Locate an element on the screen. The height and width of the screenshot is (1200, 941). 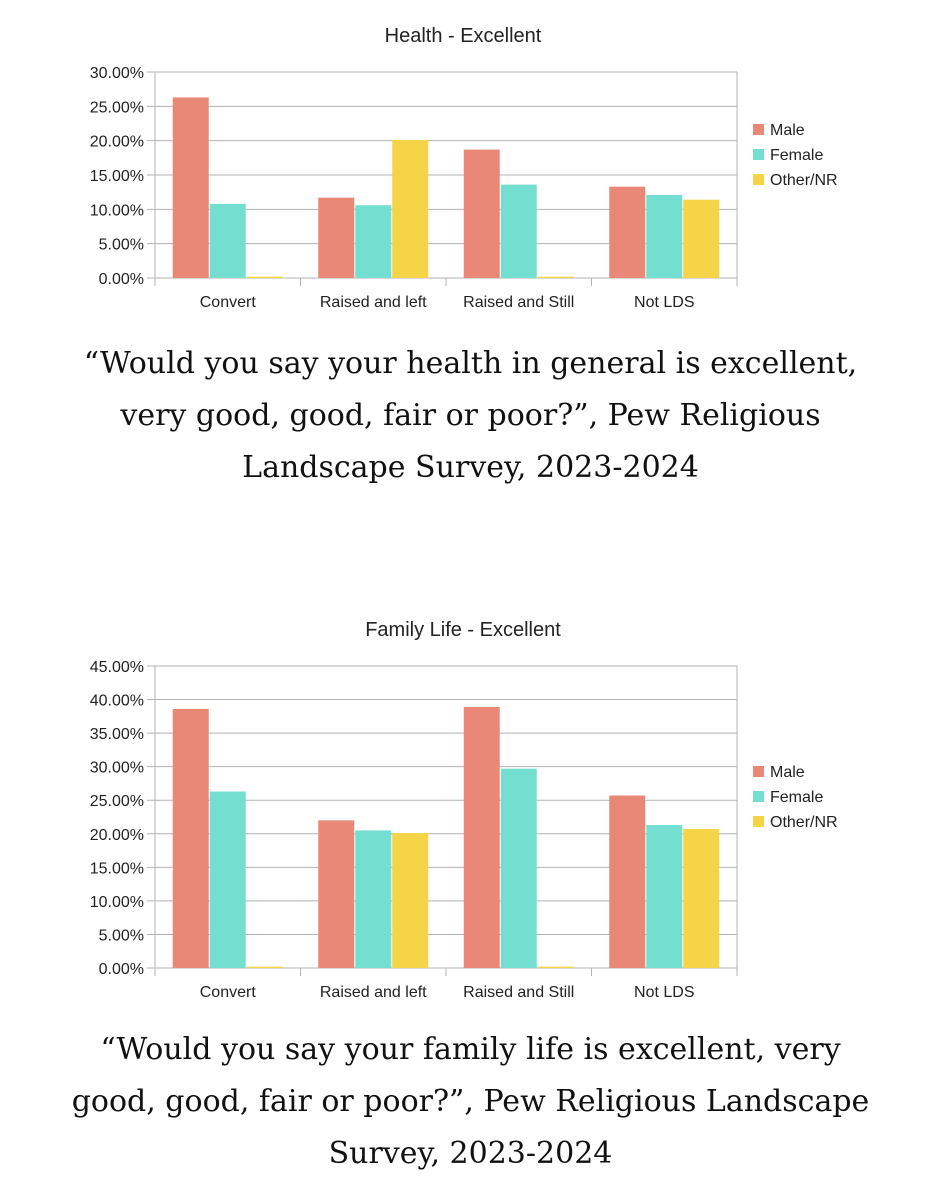
health-legend-label: Female is located at coordinates (796, 155).